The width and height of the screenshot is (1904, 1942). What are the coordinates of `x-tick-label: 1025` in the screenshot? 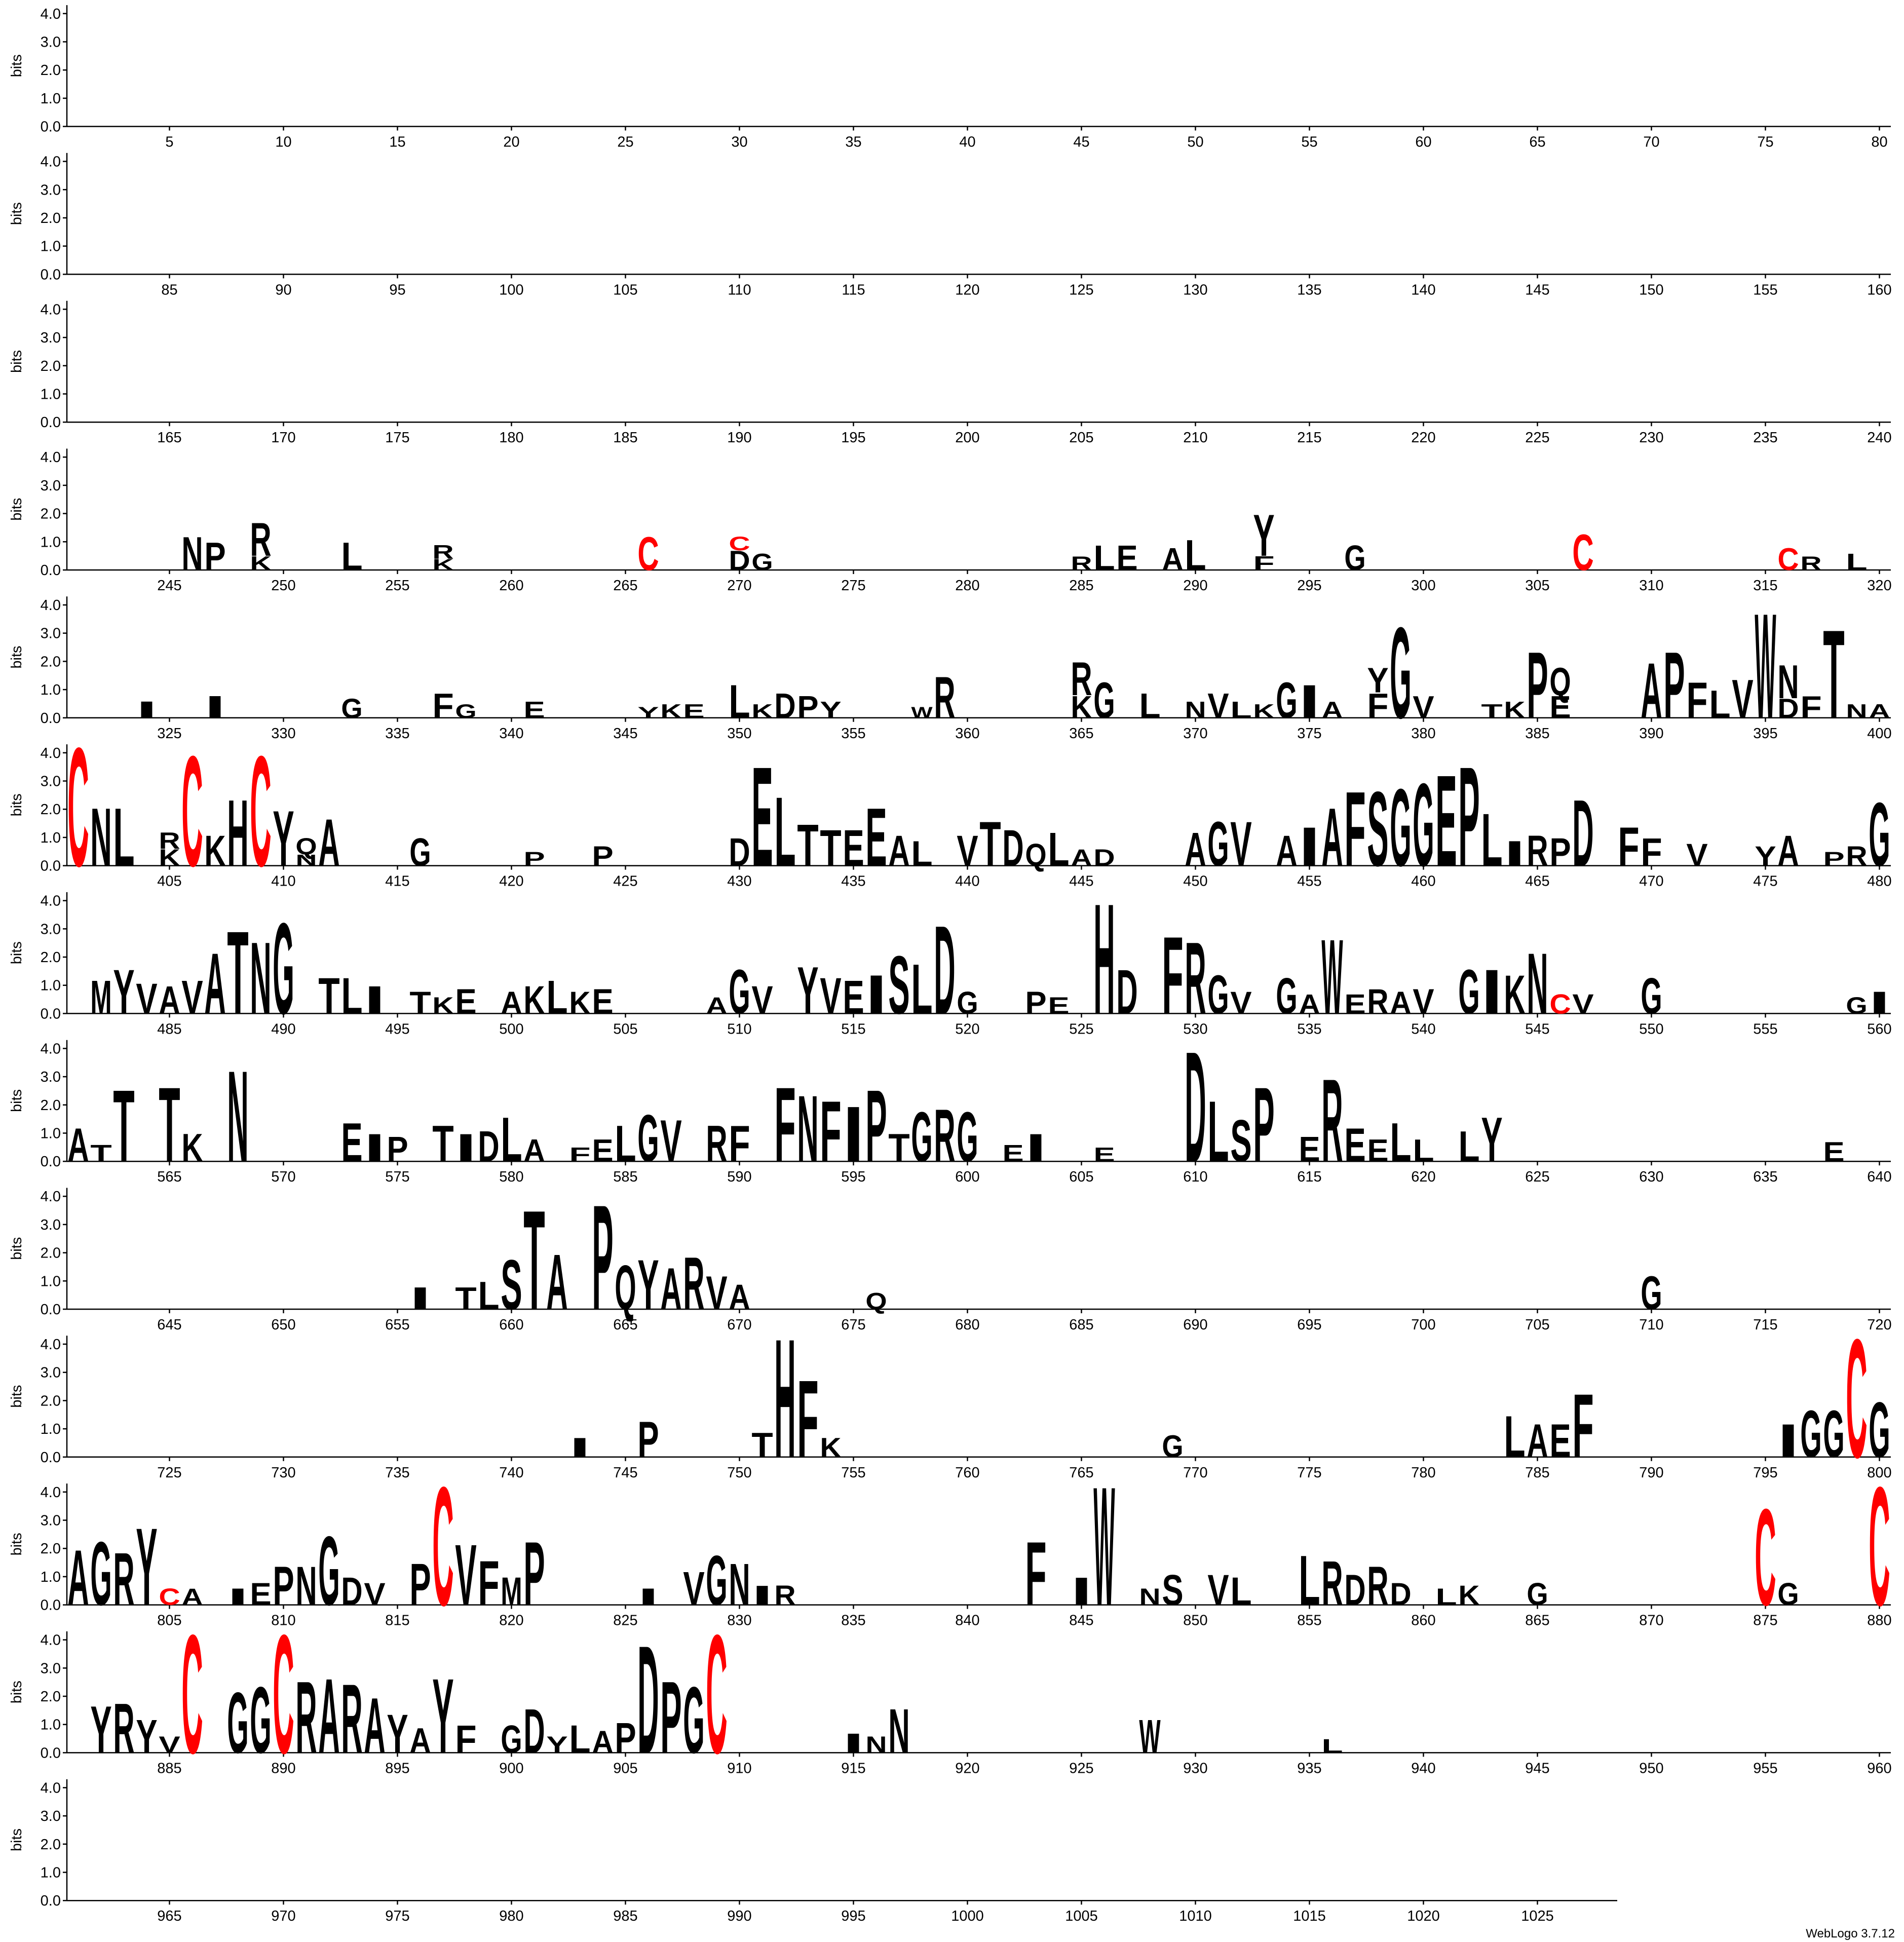 It's located at (1537, 1916).